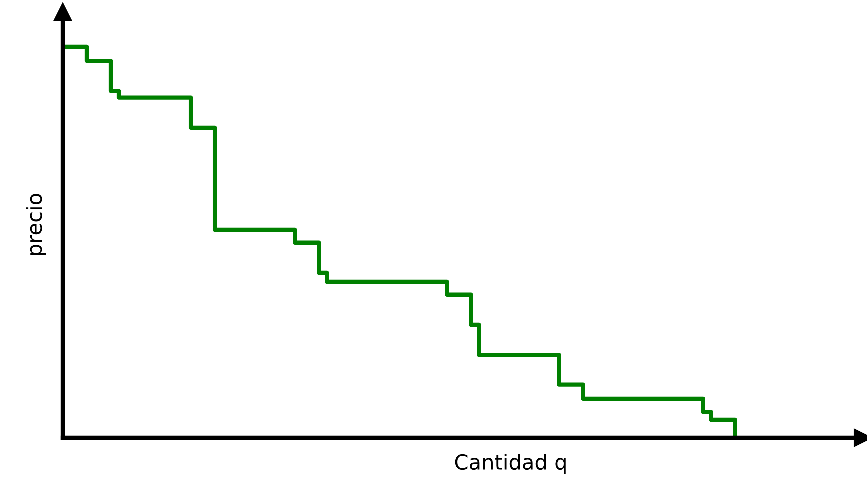 The width and height of the screenshot is (867, 481). What do you see at coordinates (510, 464) in the screenshot?
I see `x-axis-title: Cantidad q` at bounding box center [510, 464].